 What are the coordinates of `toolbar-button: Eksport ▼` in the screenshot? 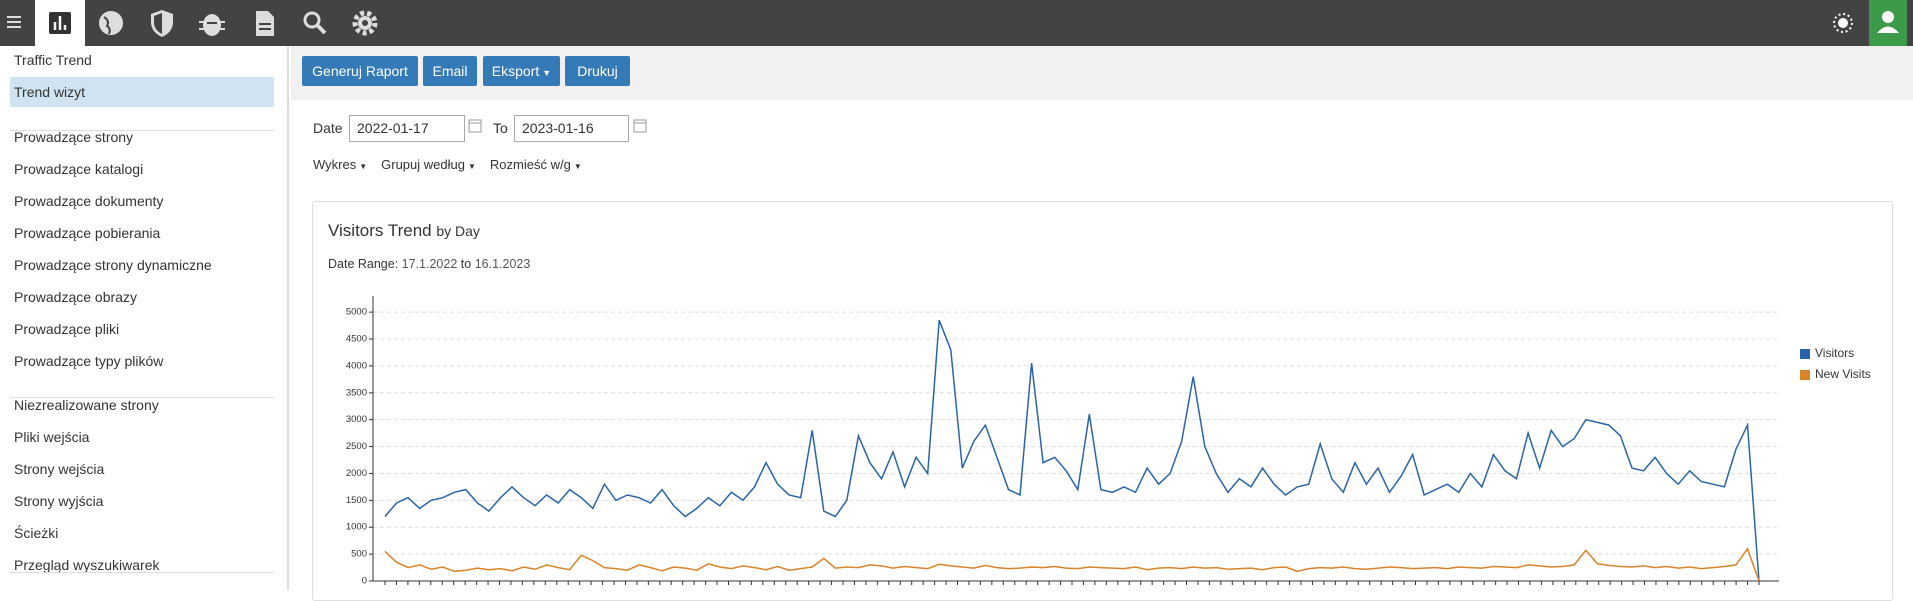 It's located at (521, 71).